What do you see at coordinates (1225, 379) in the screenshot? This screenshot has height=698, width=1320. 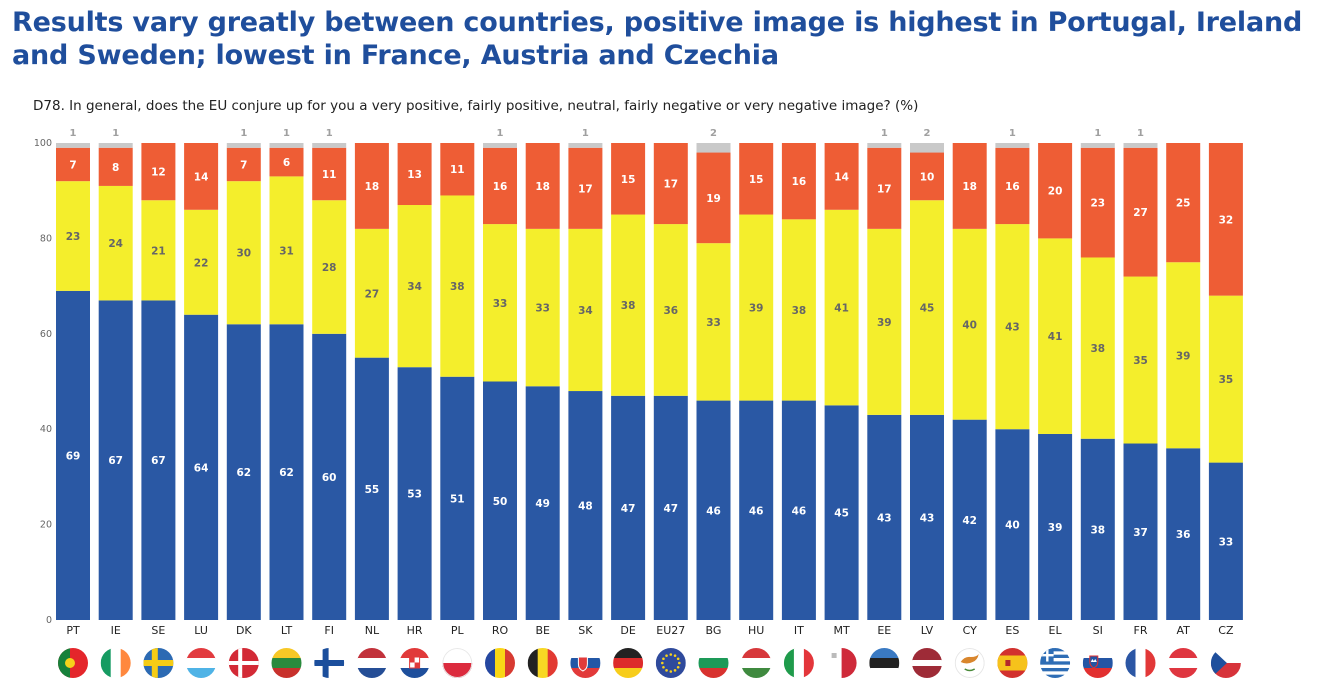 I see `bar-neutral-cz` at bounding box center [1225, 379].